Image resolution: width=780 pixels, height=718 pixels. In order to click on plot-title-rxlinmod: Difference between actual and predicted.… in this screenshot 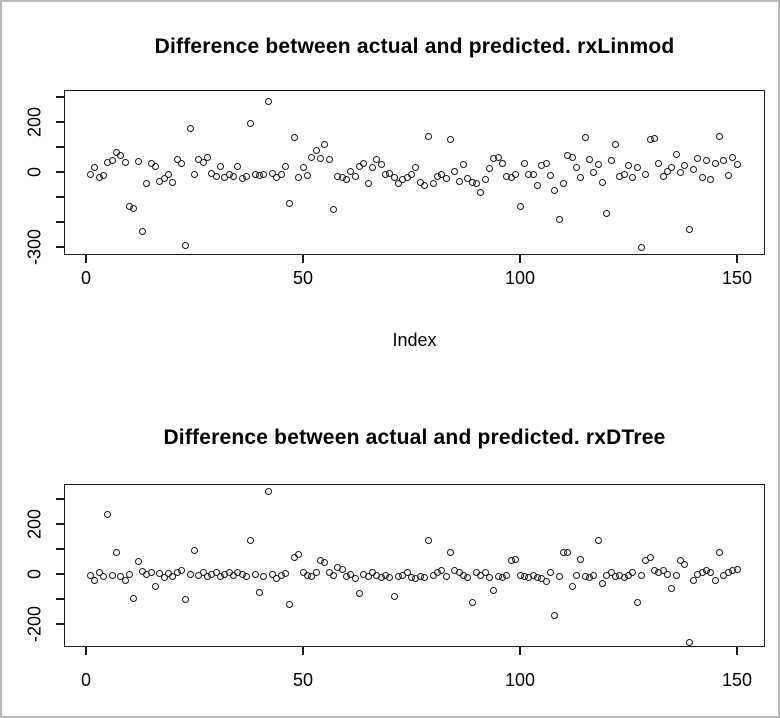, I will do `click(414, 46)`.